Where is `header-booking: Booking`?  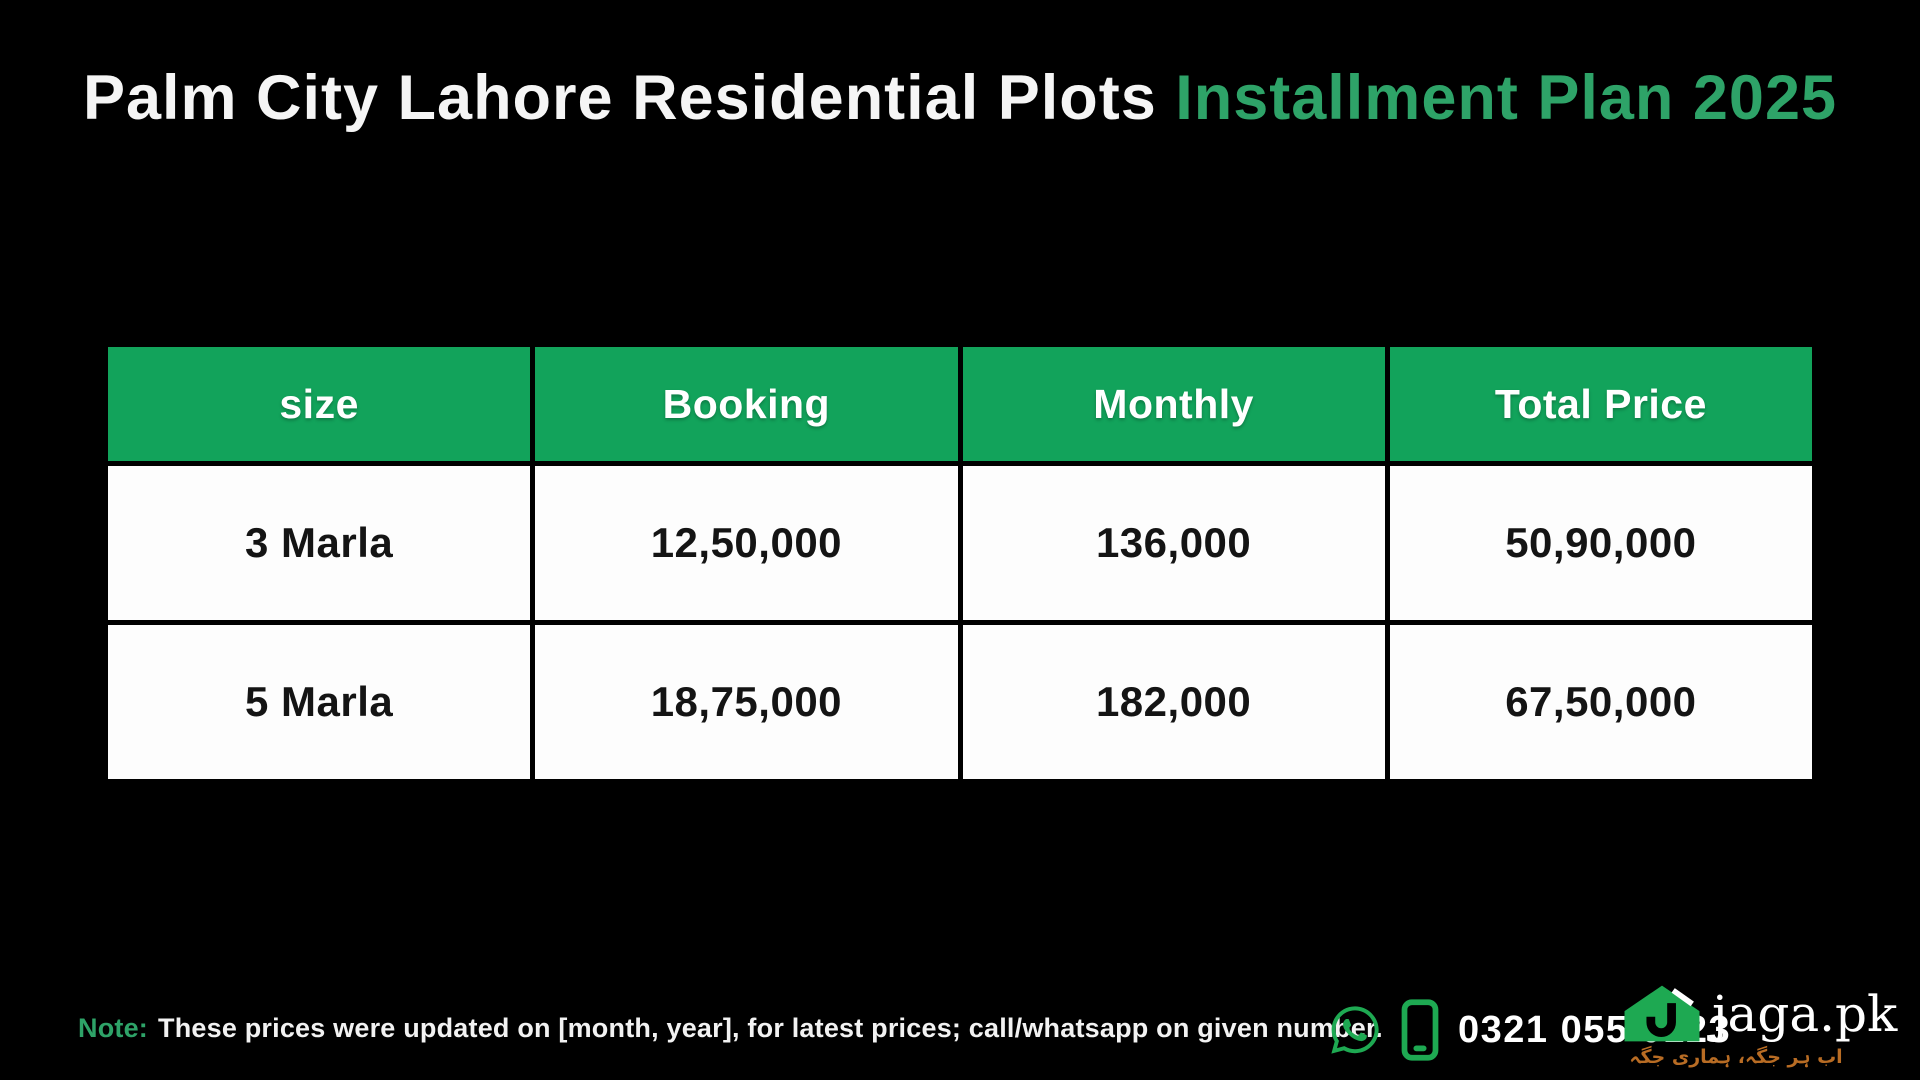 header-booking: Booking is located at coordinates (746, 404).